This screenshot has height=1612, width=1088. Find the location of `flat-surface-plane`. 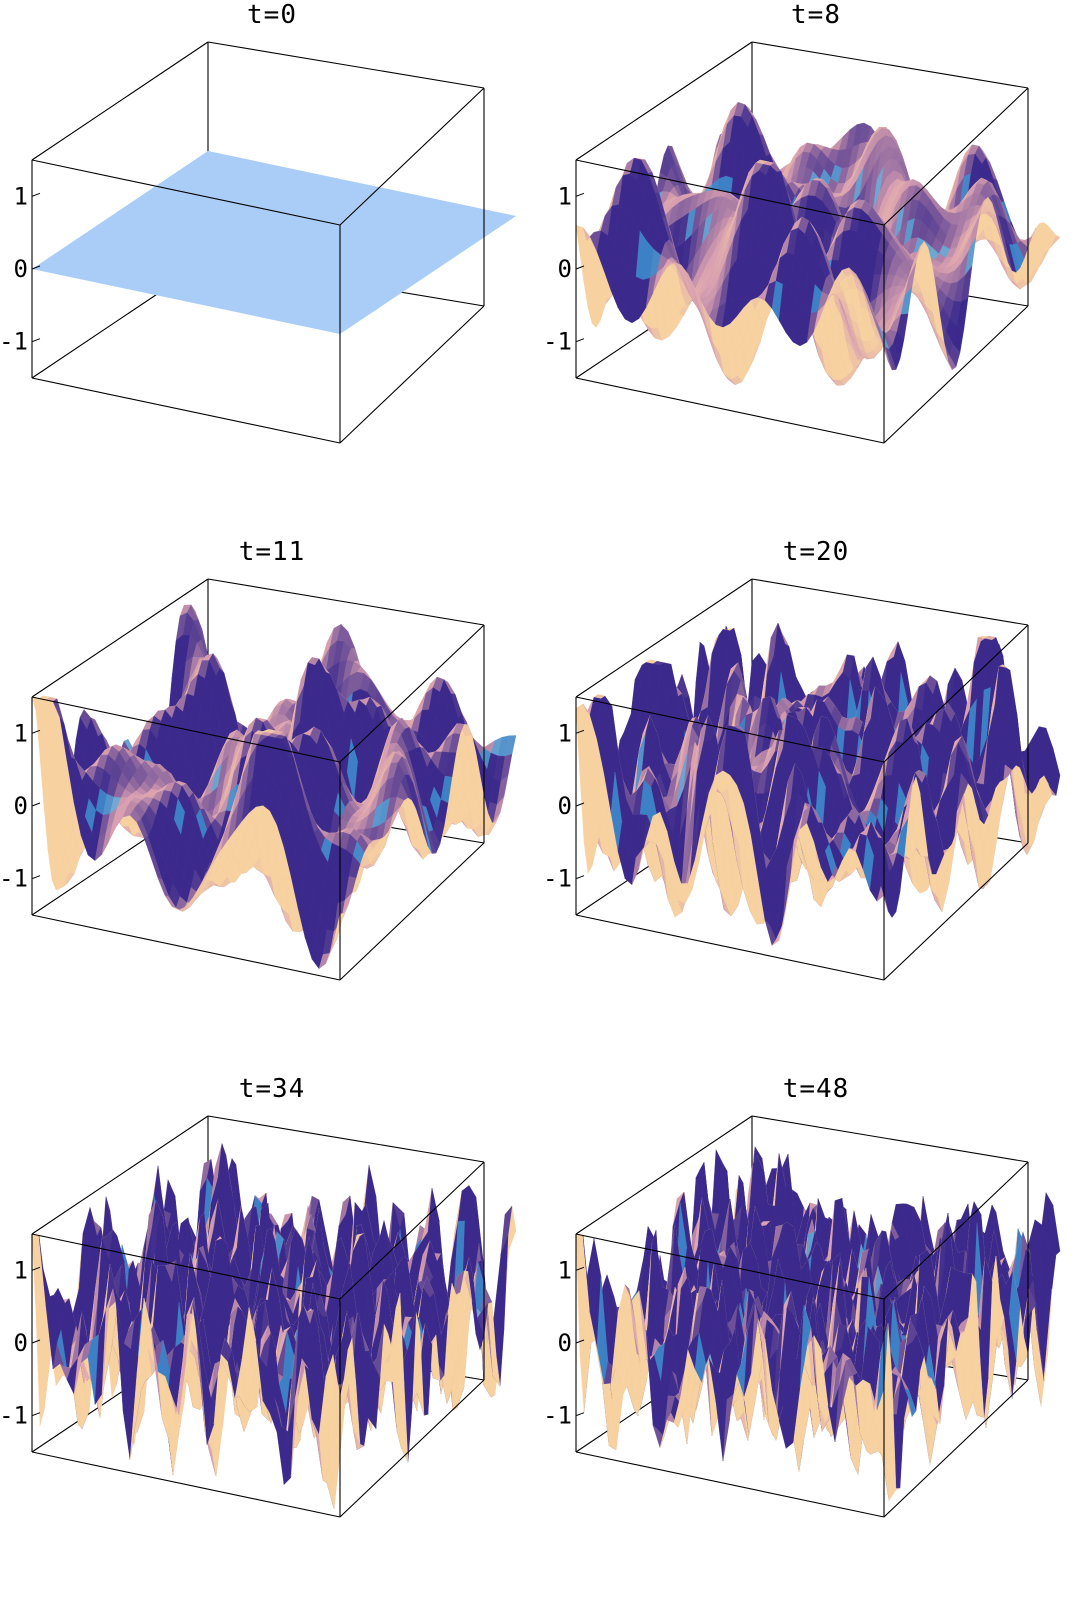

flat-surface-plane is located at coordinates (274, 242).